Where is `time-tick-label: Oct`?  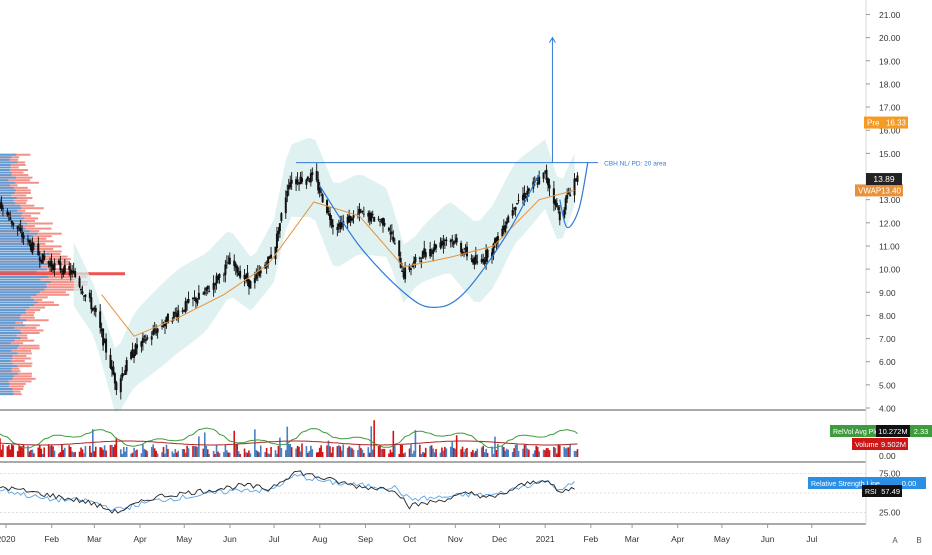
time-tick-label: Oct is located at coordinates (410, 539).